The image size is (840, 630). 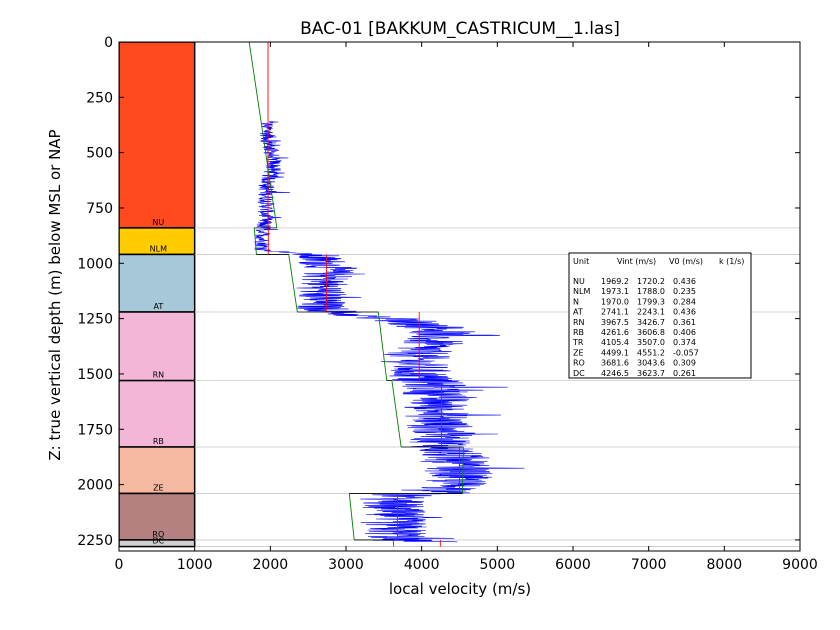 I want to click on linear-trend-nlm, so click(x=255, y=241).